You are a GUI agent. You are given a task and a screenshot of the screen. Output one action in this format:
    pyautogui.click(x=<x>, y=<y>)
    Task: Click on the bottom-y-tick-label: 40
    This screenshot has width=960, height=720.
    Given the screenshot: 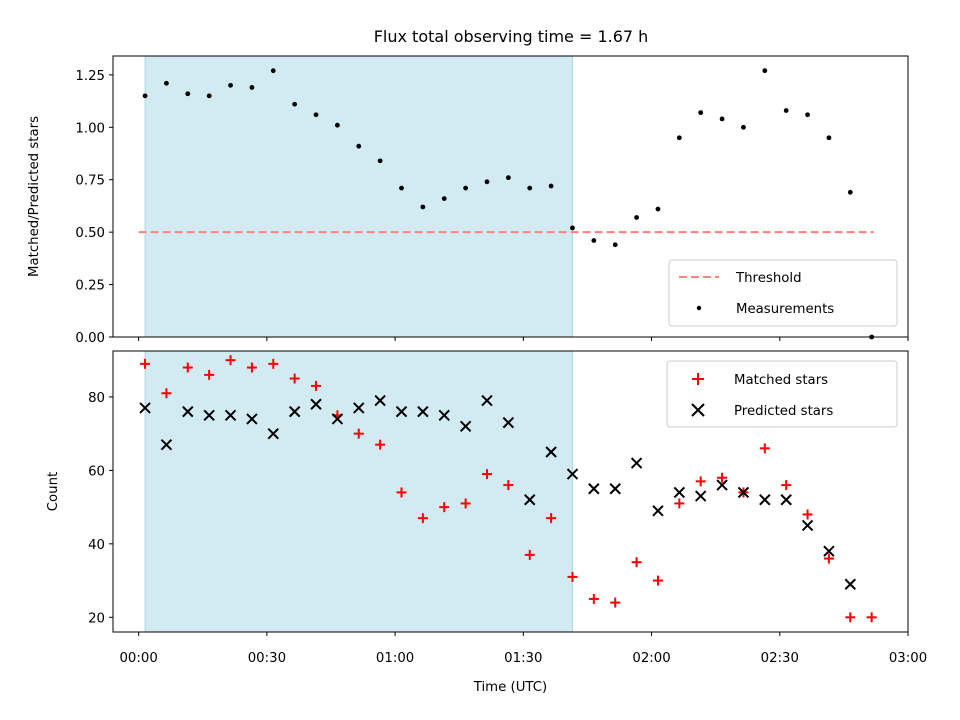 What is the action you would take?
    pyautogui.click(x=96, y=545)
    